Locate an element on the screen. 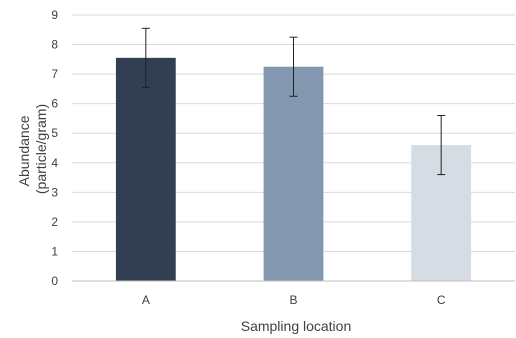 This screenshot has width=516, height=338. x-tick-label: B is located at coordinates (293, 300).